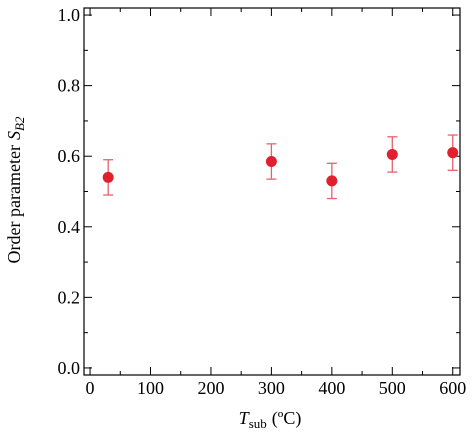  Describe the element at coordinates (331, 388) in the screenshot. I see `x-tick-label: 400` at that location.